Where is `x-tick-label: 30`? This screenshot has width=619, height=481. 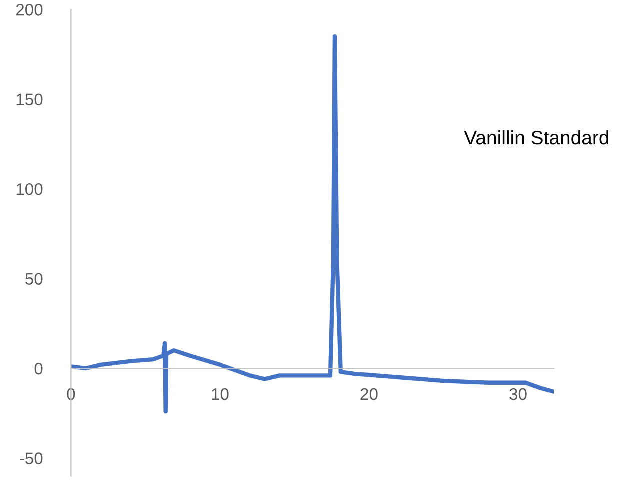 x-tick-label: 30 is located at coordinates (518, 394).